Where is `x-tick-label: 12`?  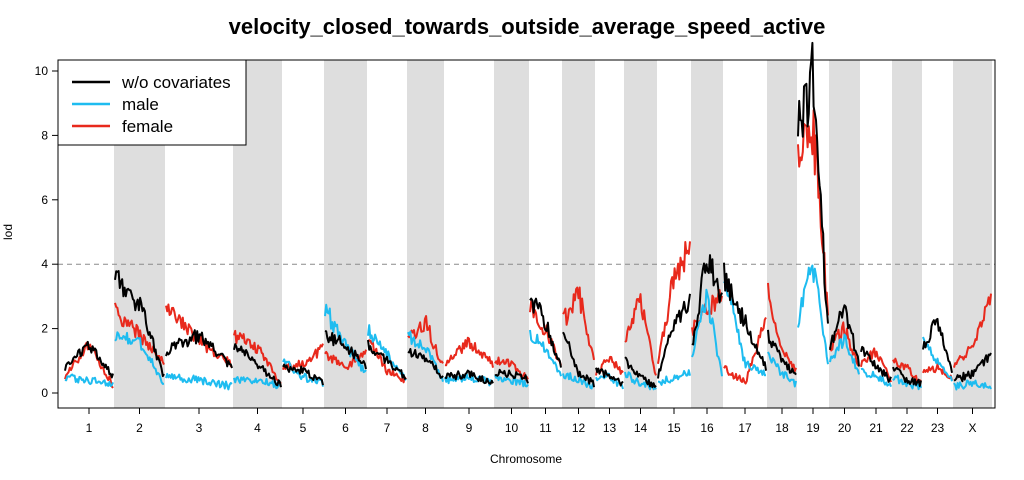 x-tick-label: 12 is located at coordinates (579, 428).